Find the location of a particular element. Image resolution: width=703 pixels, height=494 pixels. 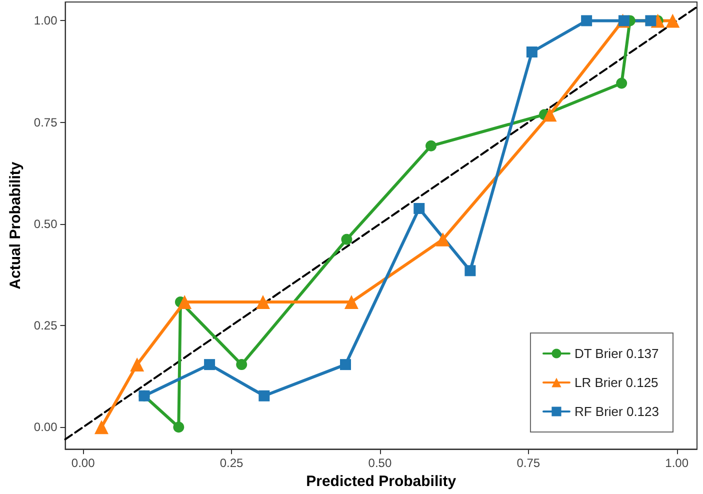

x-tick-label: 1.00 is located at coordinates (677, 463).